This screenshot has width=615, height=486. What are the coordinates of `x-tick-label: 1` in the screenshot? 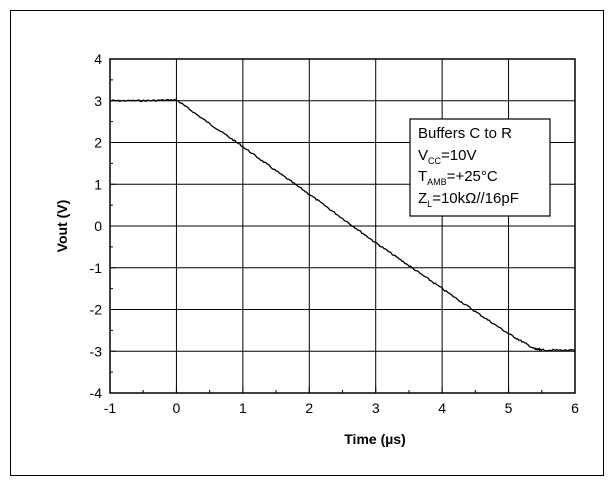 It's located at (243, 408).